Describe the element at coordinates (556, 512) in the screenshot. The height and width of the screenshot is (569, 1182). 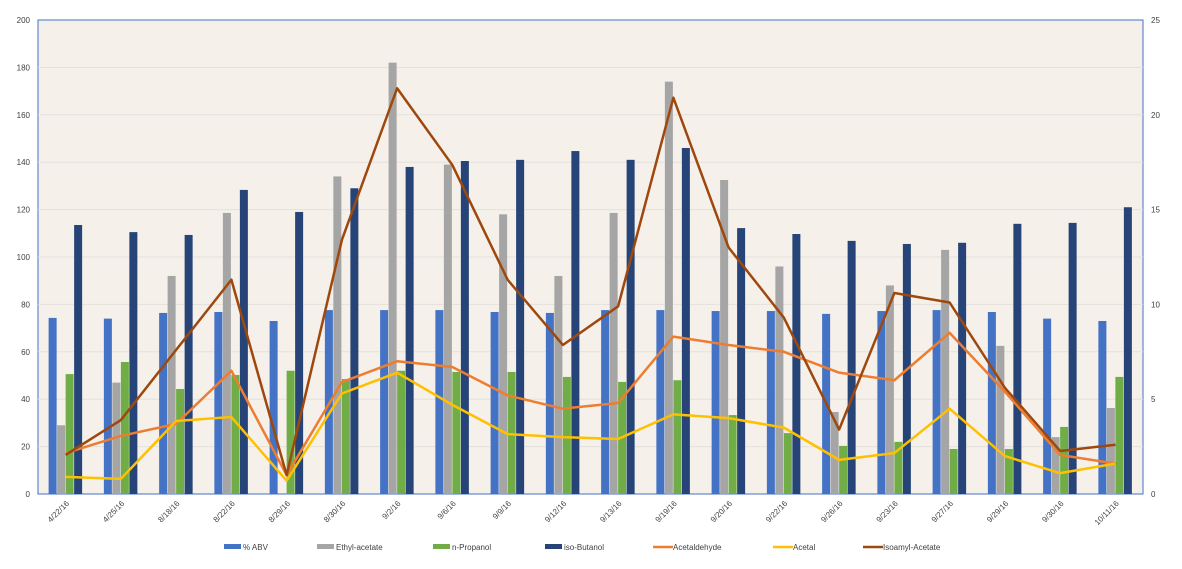
I see `x-tick-label: 9/12/16` at that location.